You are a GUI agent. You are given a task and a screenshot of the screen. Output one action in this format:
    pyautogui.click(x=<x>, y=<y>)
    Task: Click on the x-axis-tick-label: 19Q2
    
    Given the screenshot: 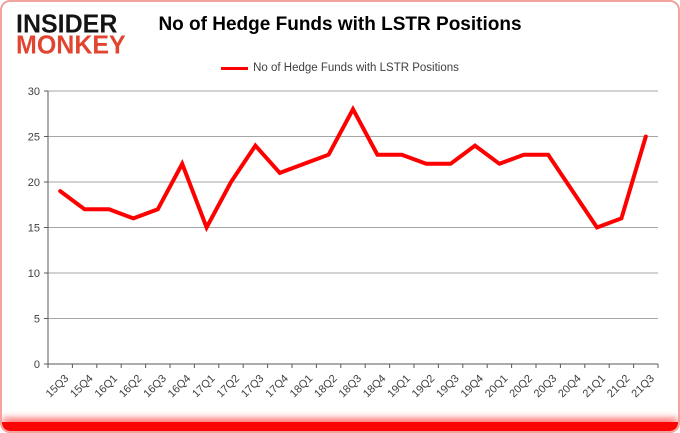 What is the action you would take?
    pyautogui.click(x=424, y=387)
    